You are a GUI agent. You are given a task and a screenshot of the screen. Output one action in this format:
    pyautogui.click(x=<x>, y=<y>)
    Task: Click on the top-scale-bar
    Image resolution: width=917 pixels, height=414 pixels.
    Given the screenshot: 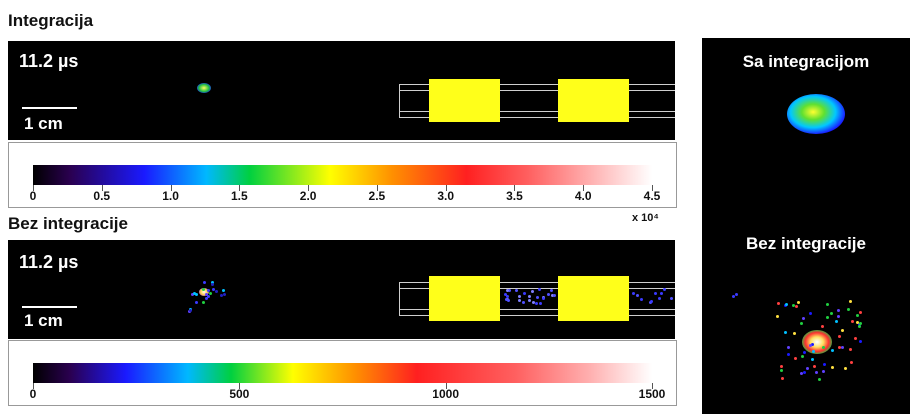 What is the action you would take?
    pyautogui.click(x=49, y=108)
    